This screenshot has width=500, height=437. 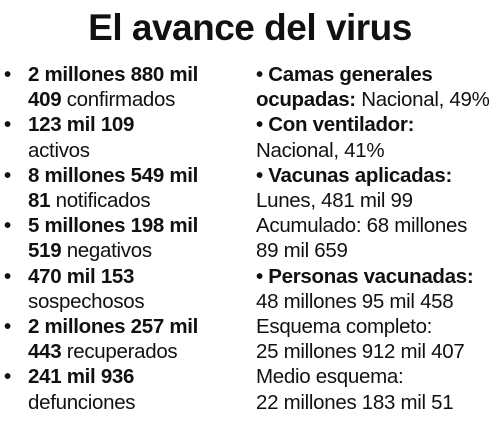 What do you see at coordinates (127, 87) in the screenshot?
I see `stat-confirmados: • 2 millones 880 mil 409 confirmados` at bounding box center [127, 87].